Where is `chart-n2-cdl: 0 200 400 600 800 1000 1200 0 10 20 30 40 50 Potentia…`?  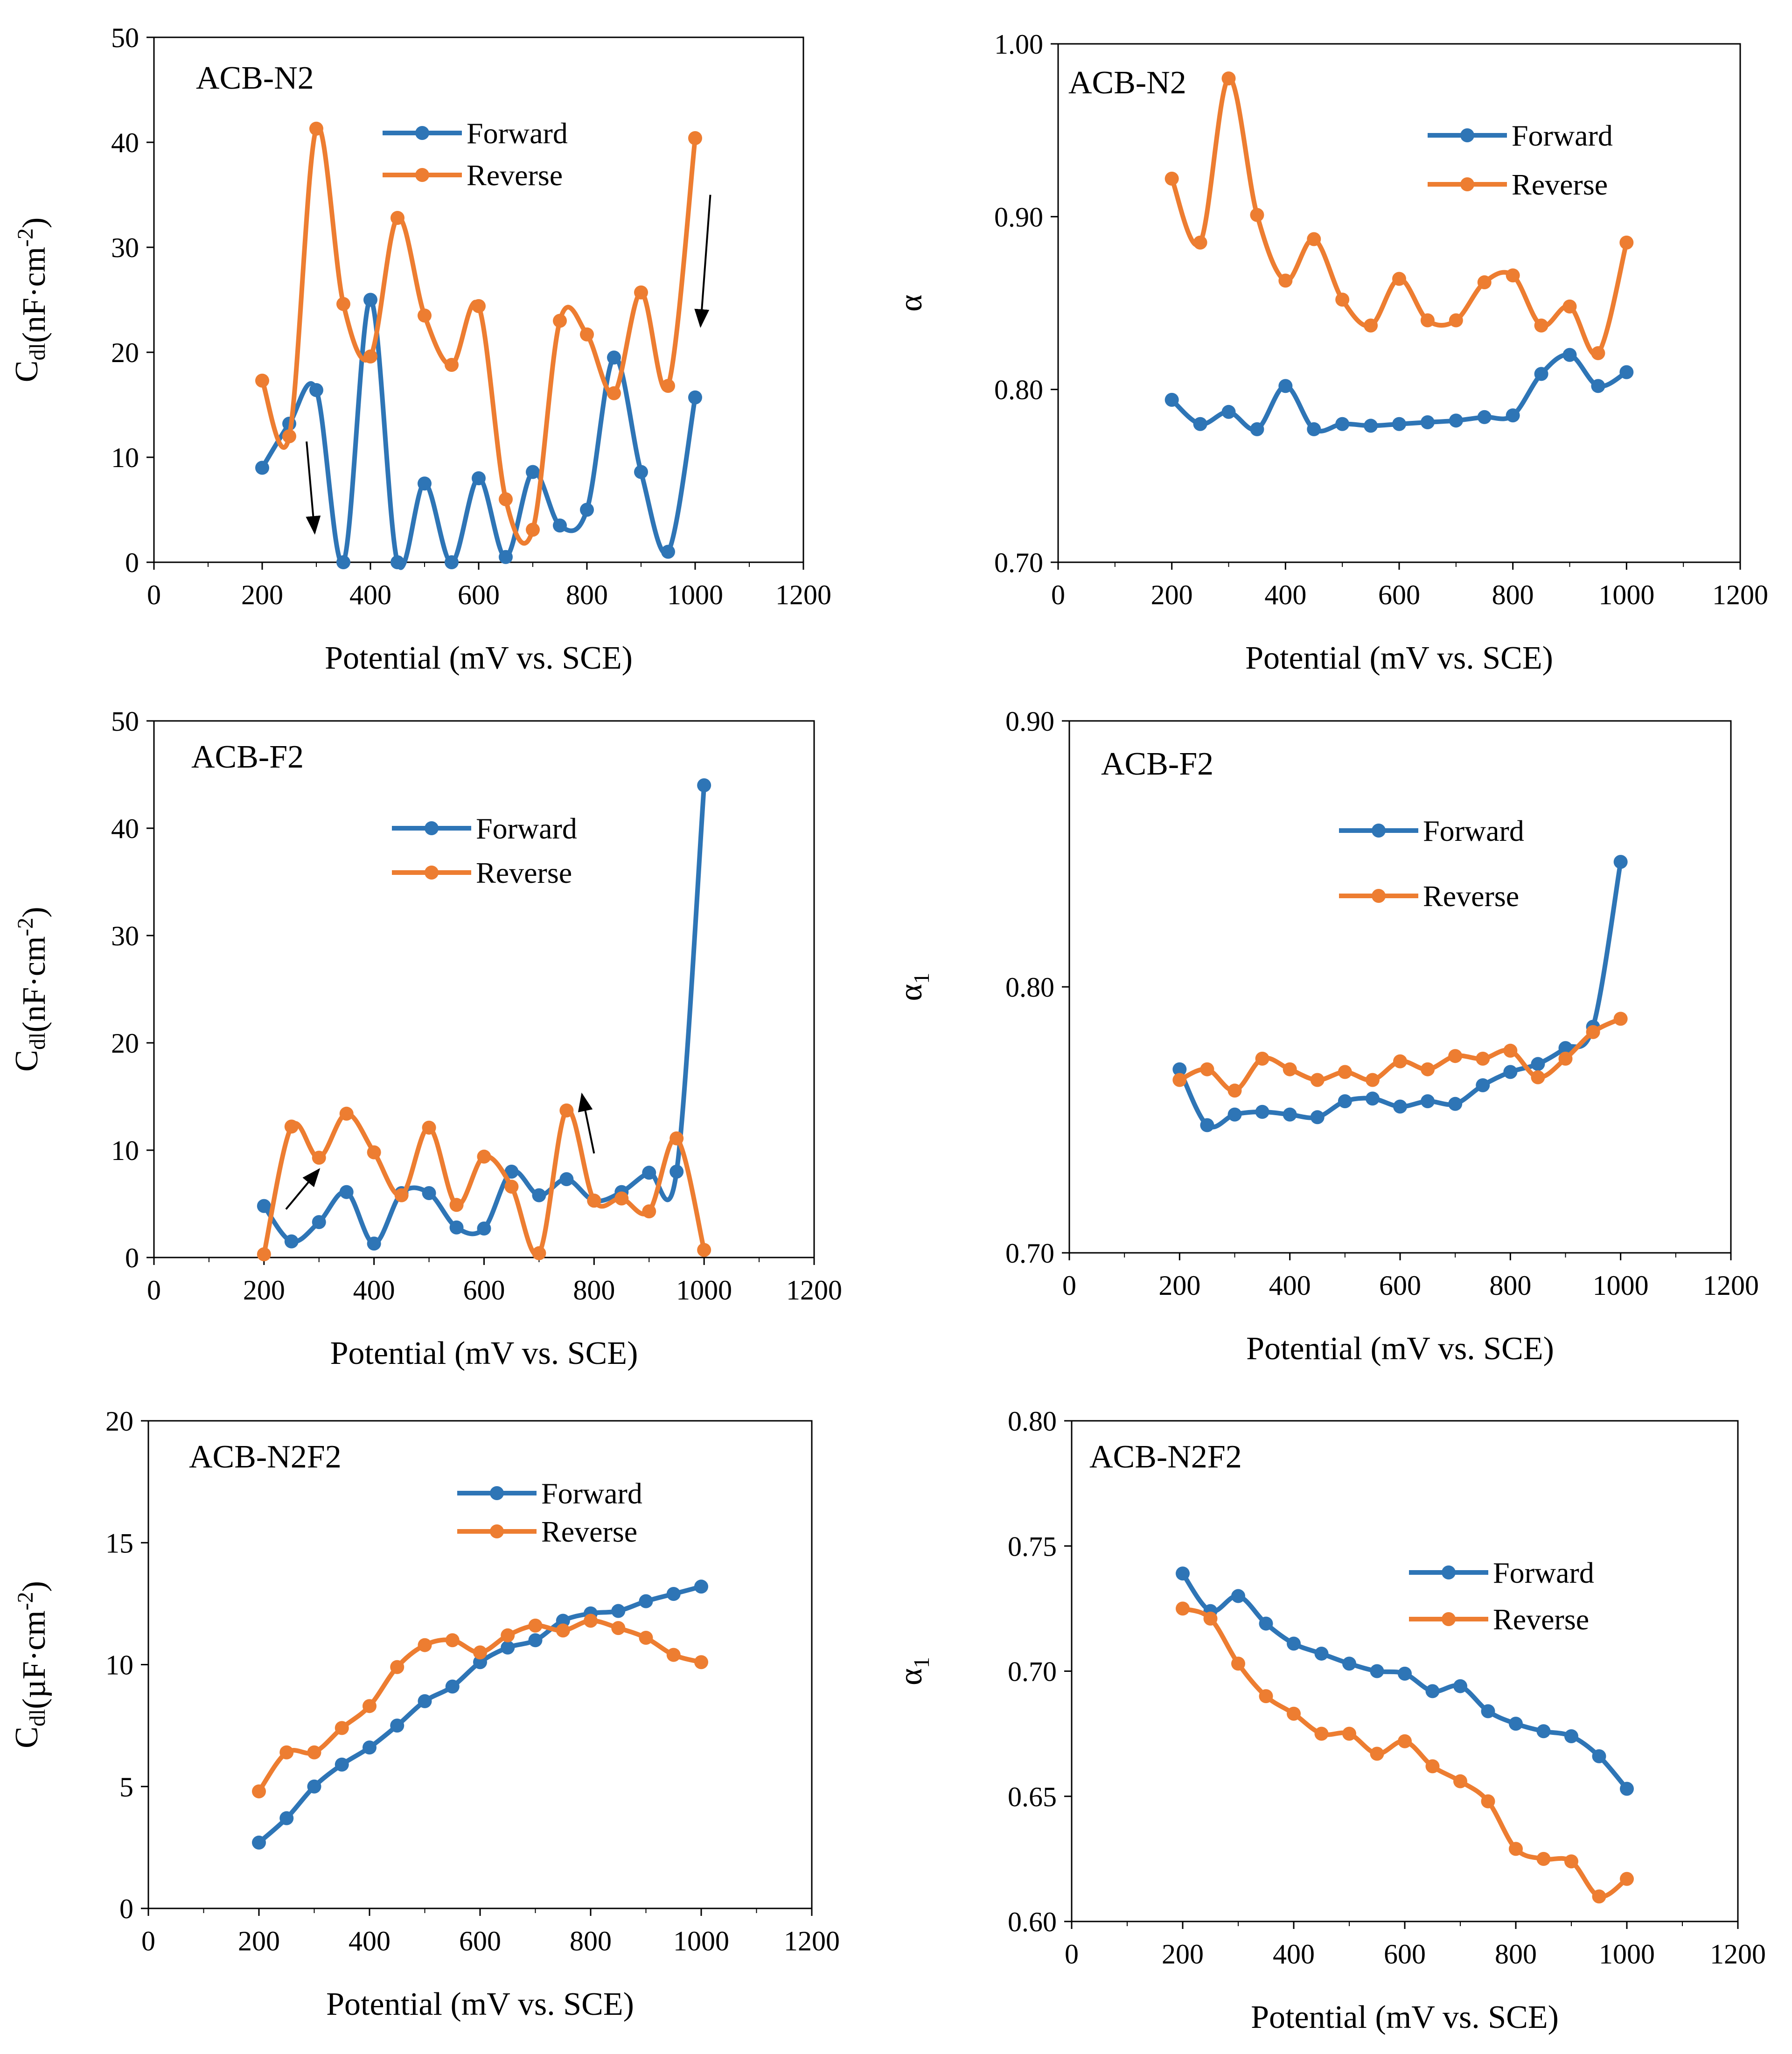
chart-n2-cdl: 0 200 400 600 800 1000 1200 0 10 20 30 40 50 Potentia… is located at coordinates (420, 349).